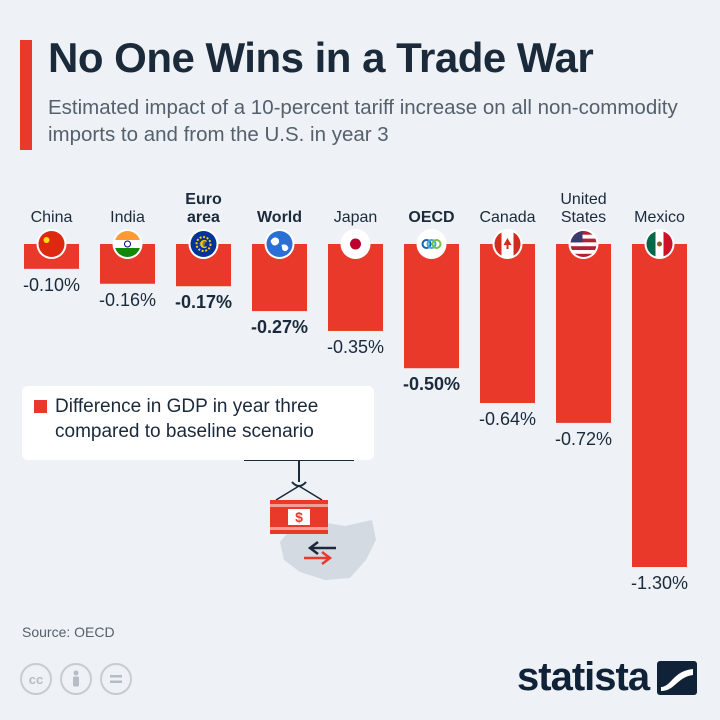  Describe the element at coordinates (431, 244) in the screenshot. I see `oecd-icon` at that location.